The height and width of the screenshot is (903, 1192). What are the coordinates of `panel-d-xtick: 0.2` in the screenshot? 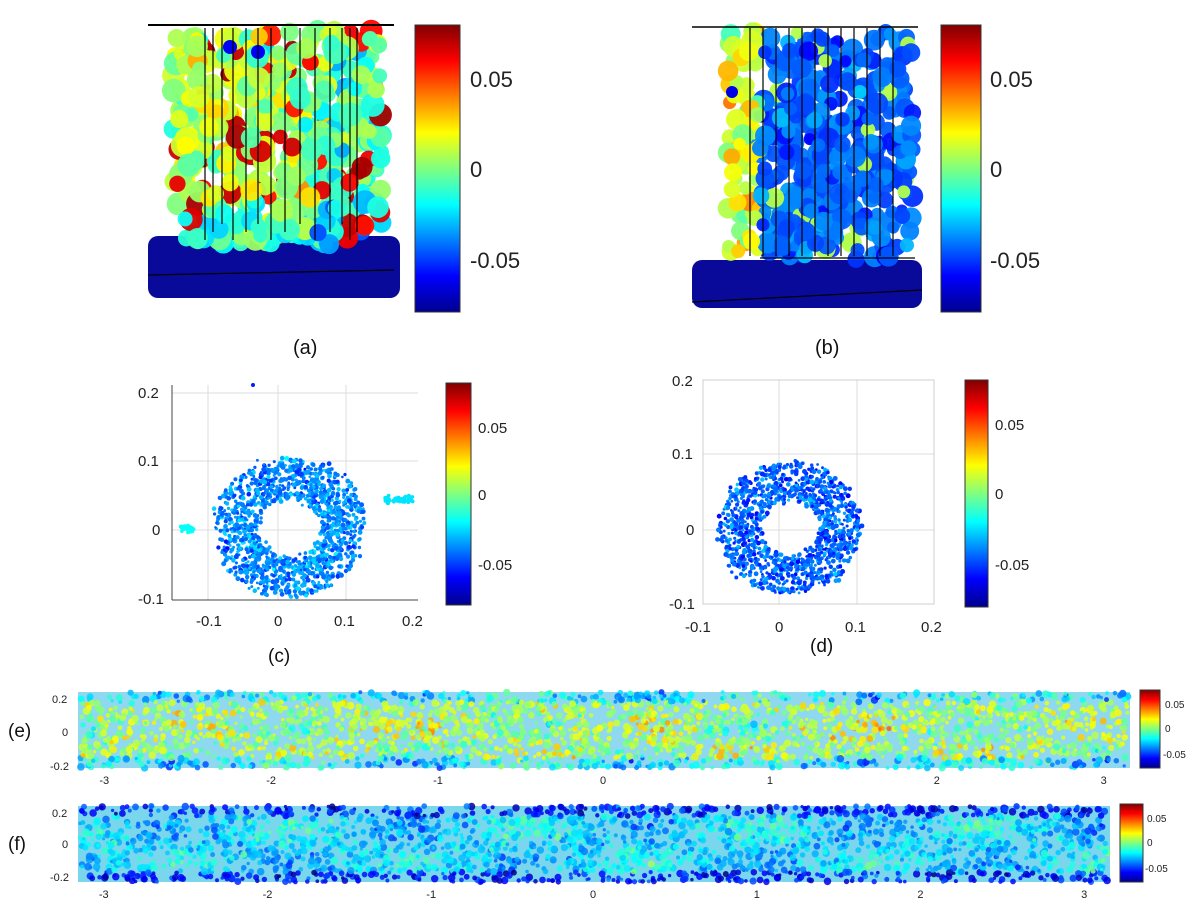 It's located at (931, 627).